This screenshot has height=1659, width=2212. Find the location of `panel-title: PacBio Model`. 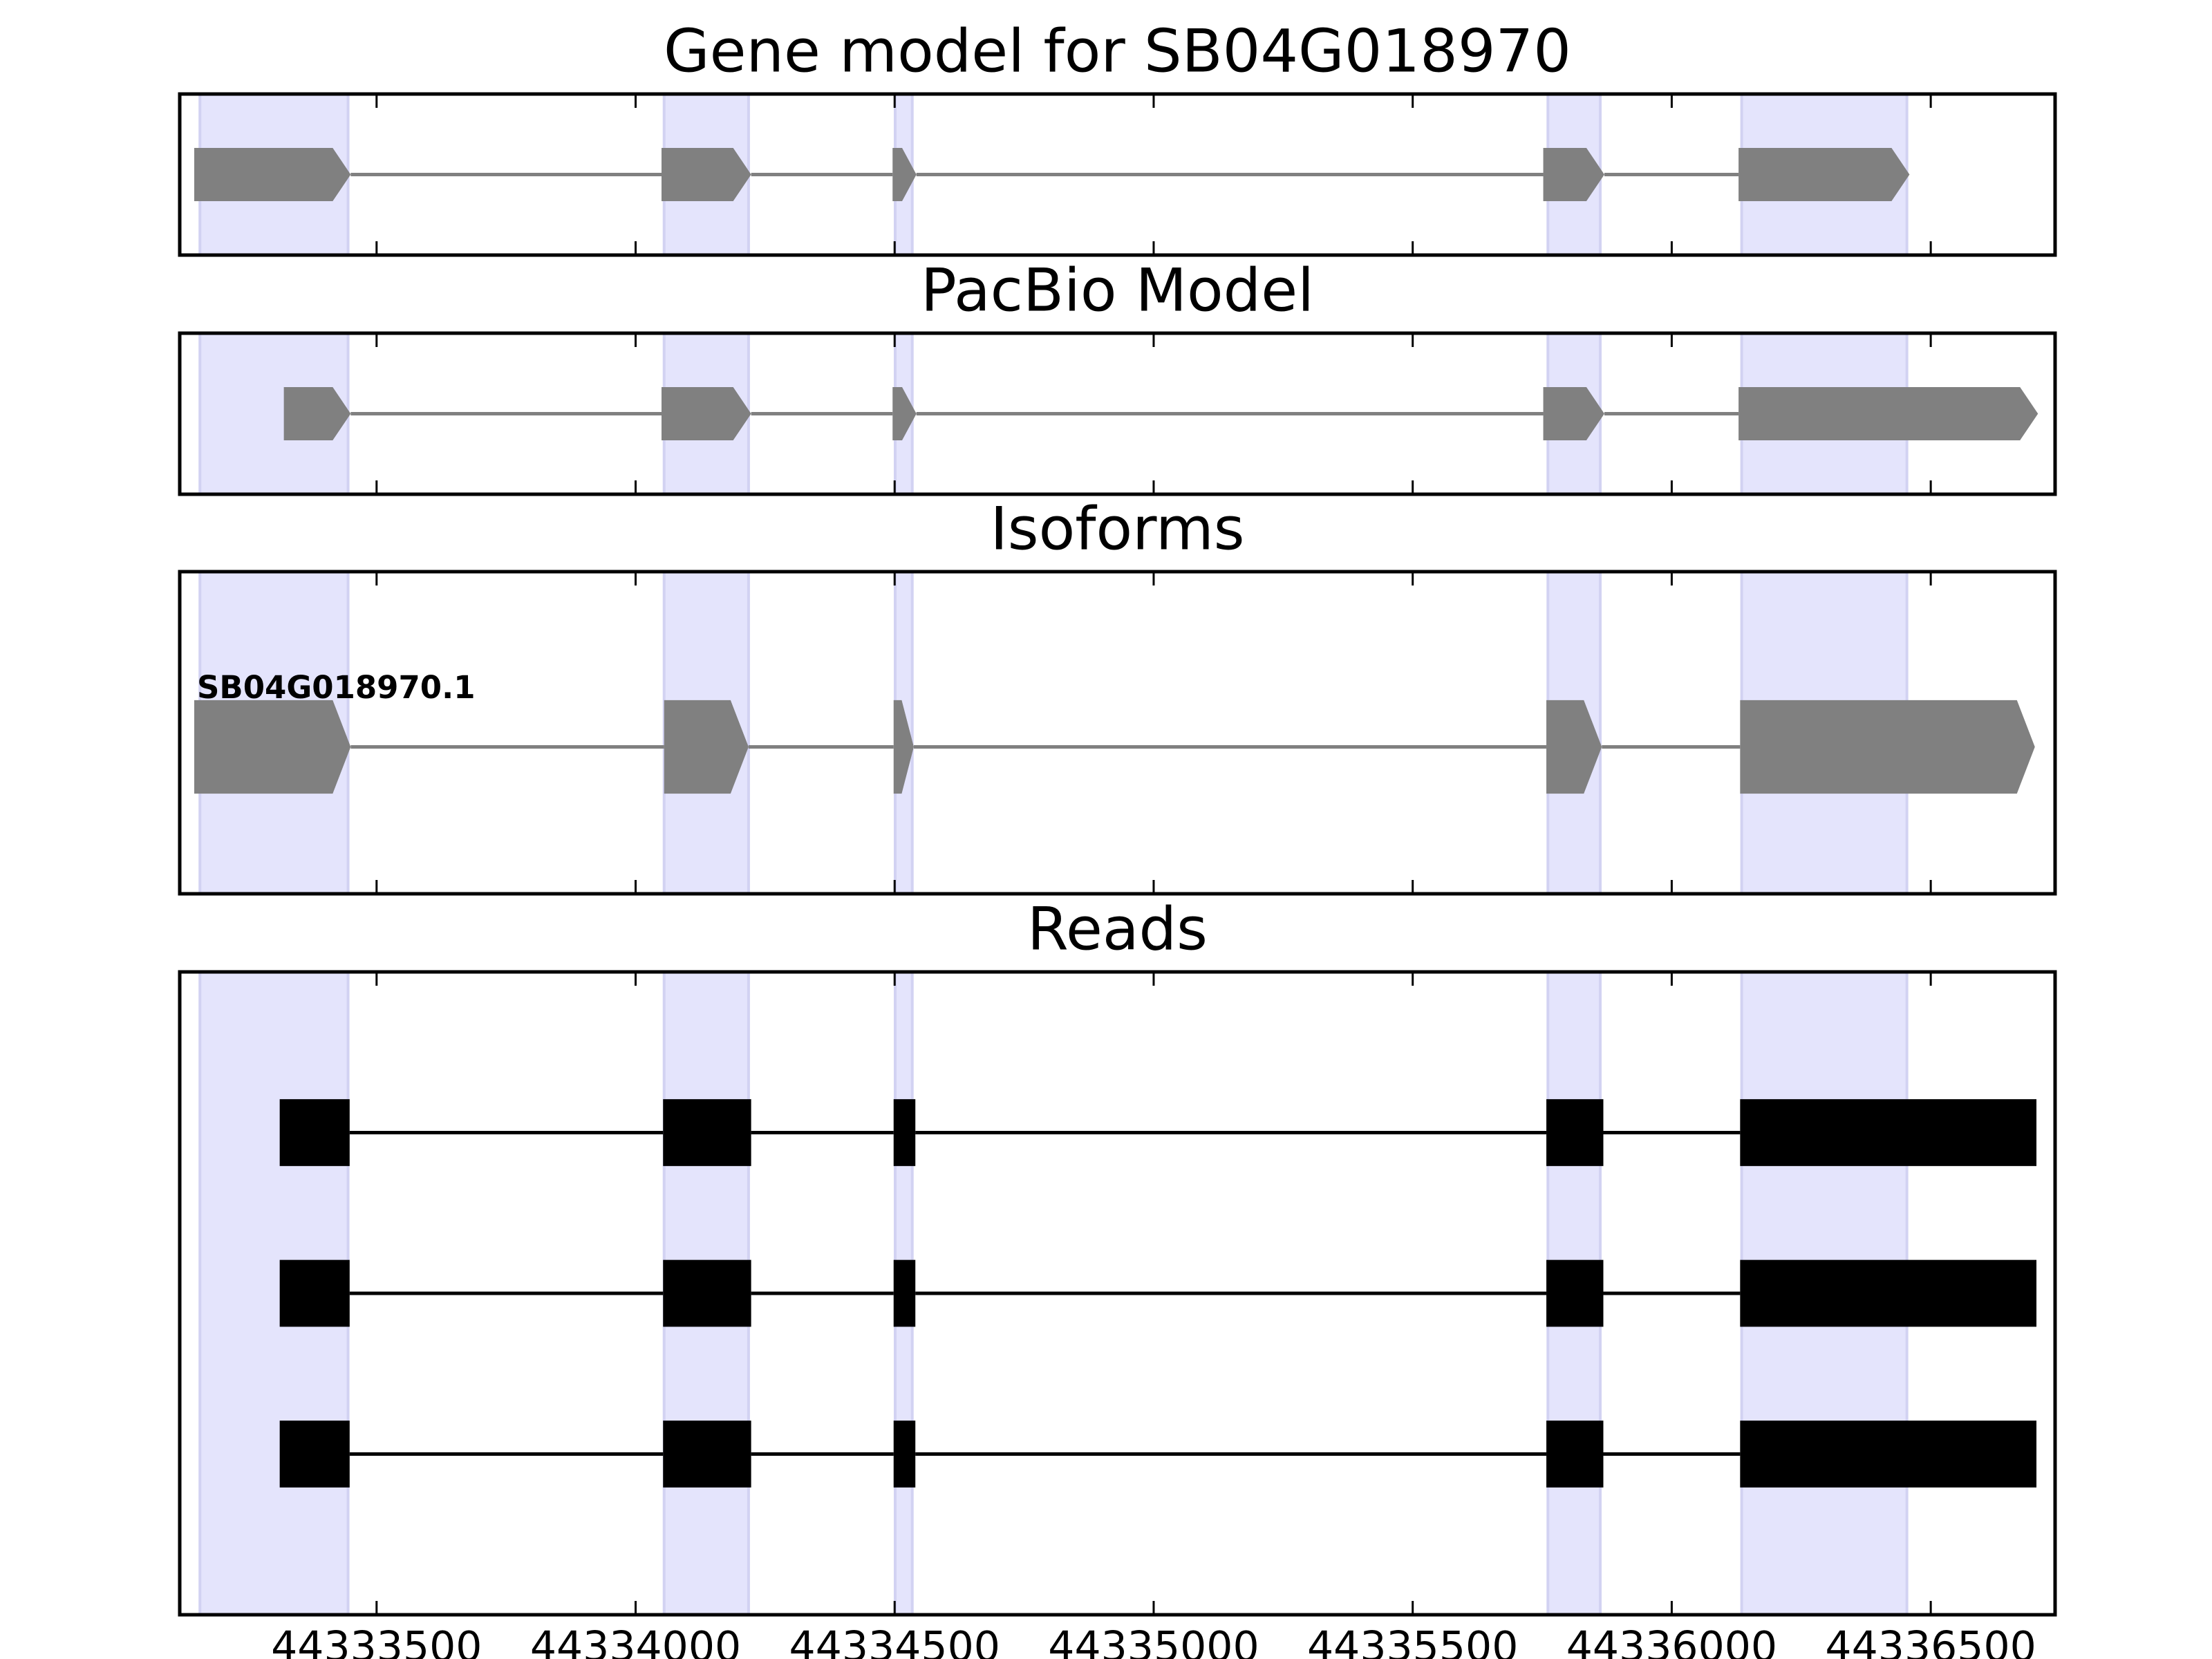

panel-title: PacBio Model is located at coordinates (1117, 290).